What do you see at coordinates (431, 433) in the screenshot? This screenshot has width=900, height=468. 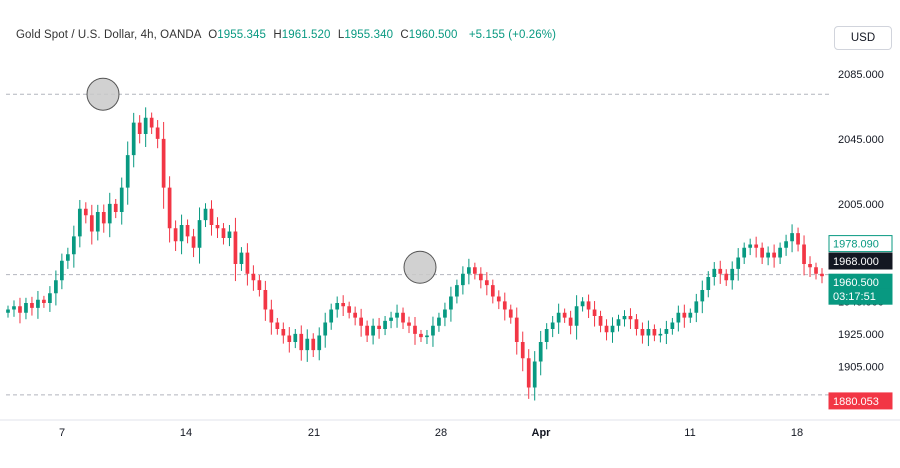 I see `time-axis: 7 14 21 28 Apr 11 18` at bounding box center [431, 433].